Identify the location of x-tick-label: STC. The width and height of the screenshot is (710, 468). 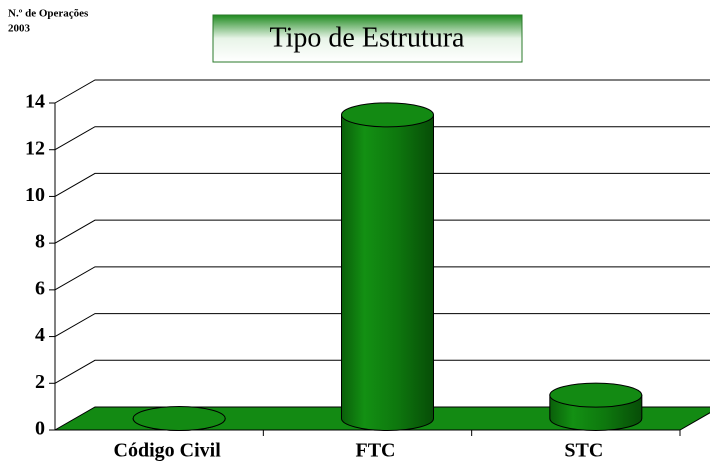
(583, 451).